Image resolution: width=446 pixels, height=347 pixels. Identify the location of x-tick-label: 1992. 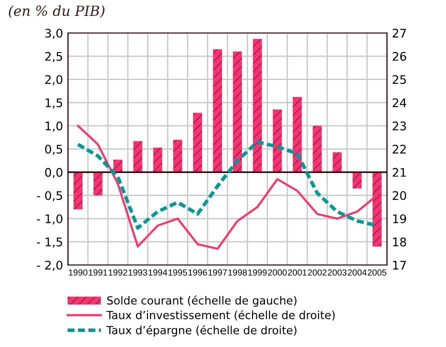
(118, 272).